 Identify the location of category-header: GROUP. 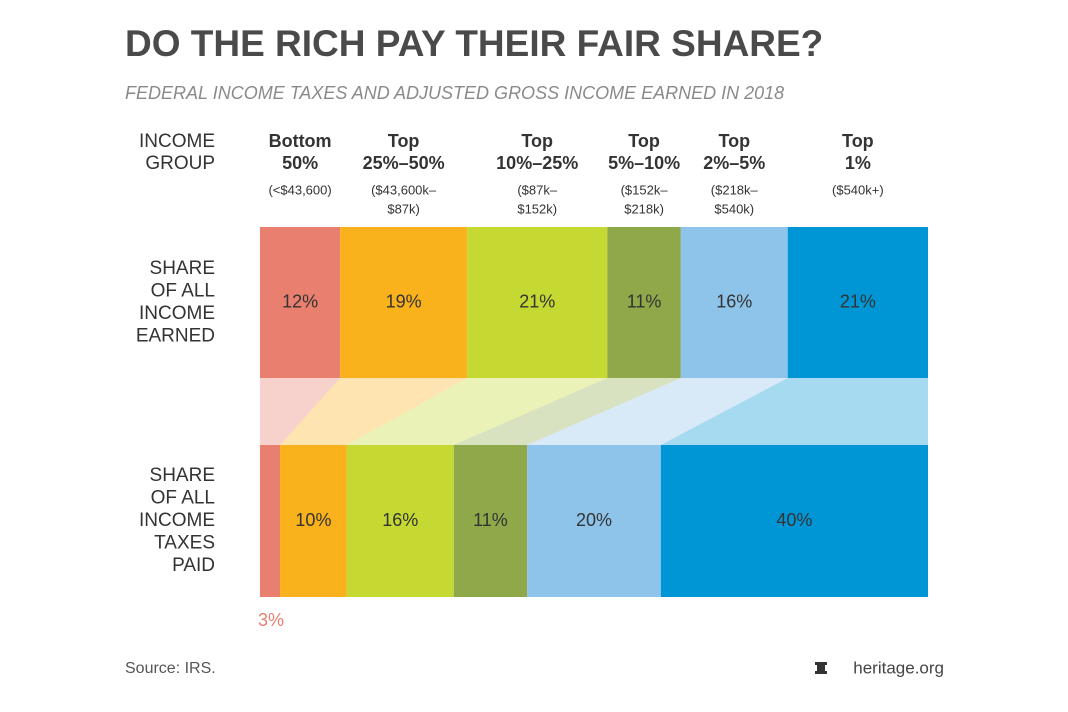
(180, 163).